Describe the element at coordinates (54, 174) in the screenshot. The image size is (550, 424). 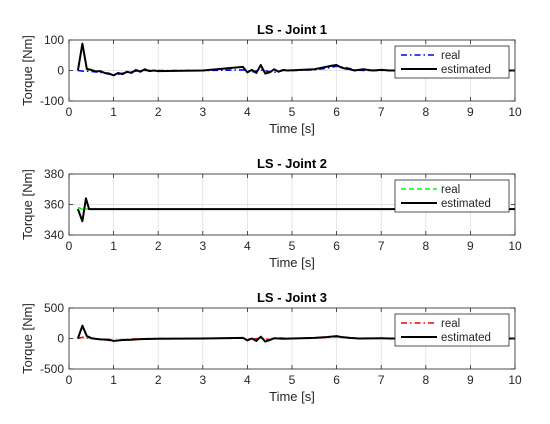
I see `y-tick-label: 380` at that location.